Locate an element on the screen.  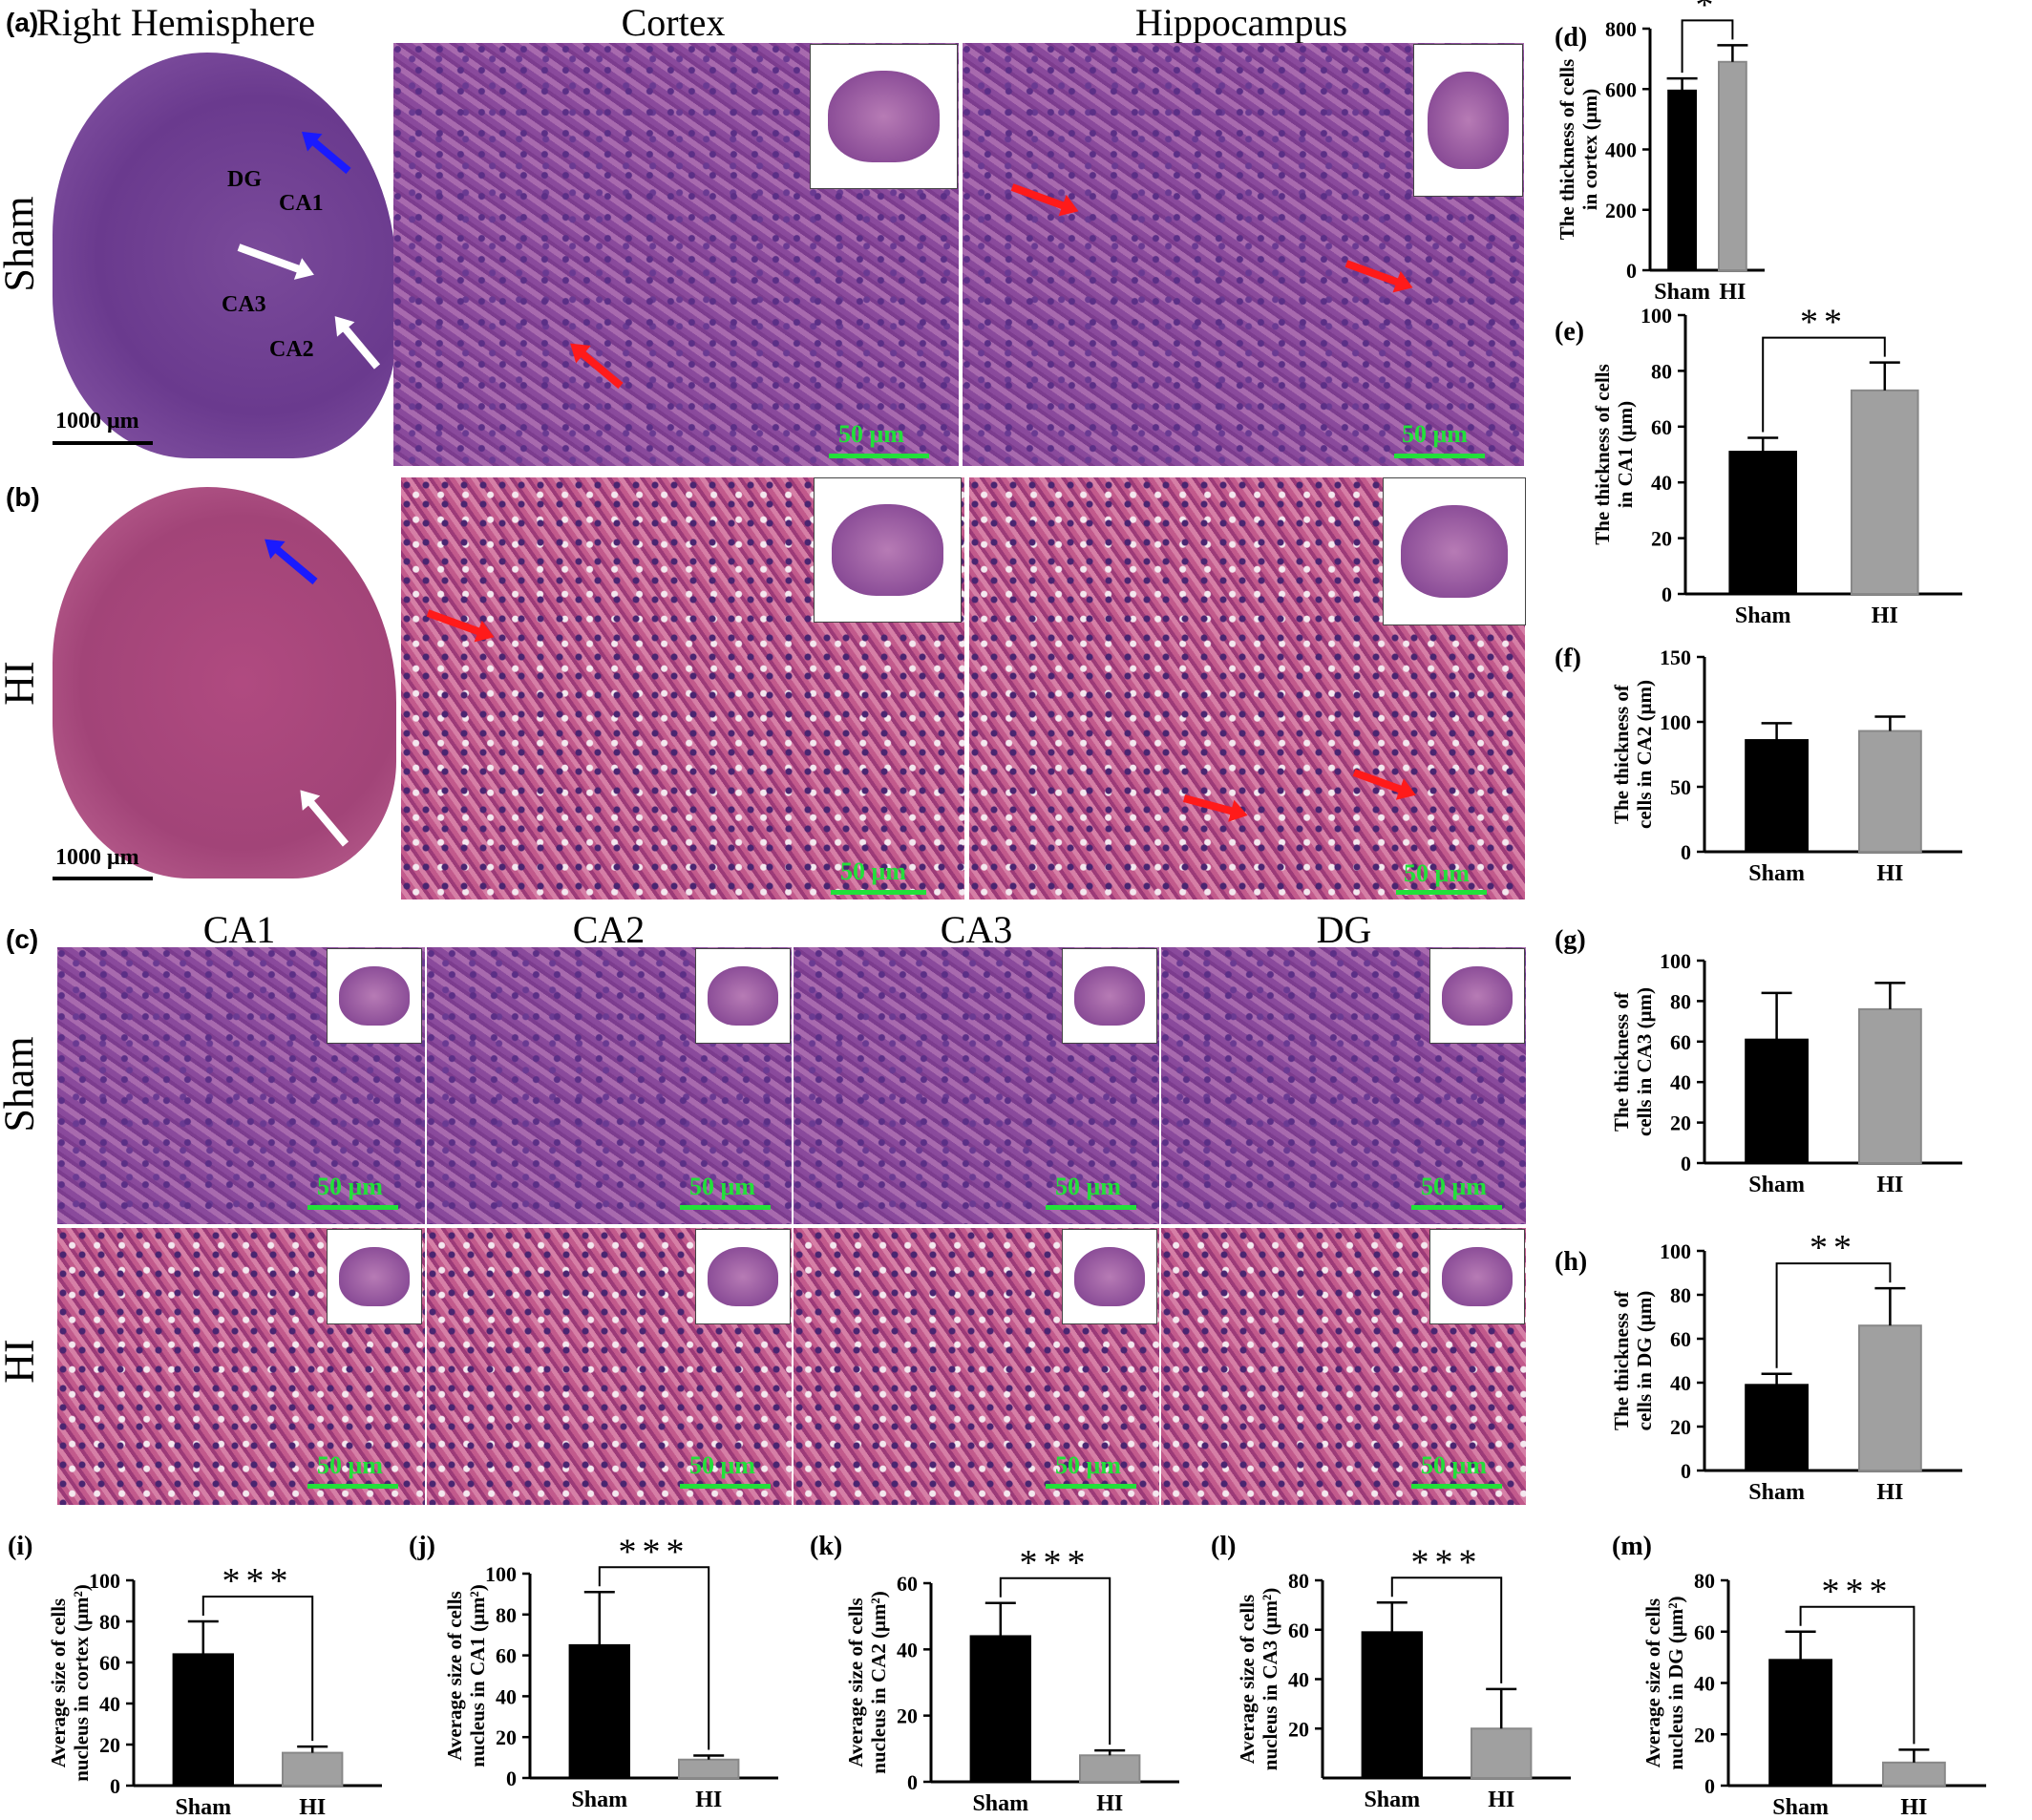
chart-d-significance: * is located at coordinates (1708, 12).